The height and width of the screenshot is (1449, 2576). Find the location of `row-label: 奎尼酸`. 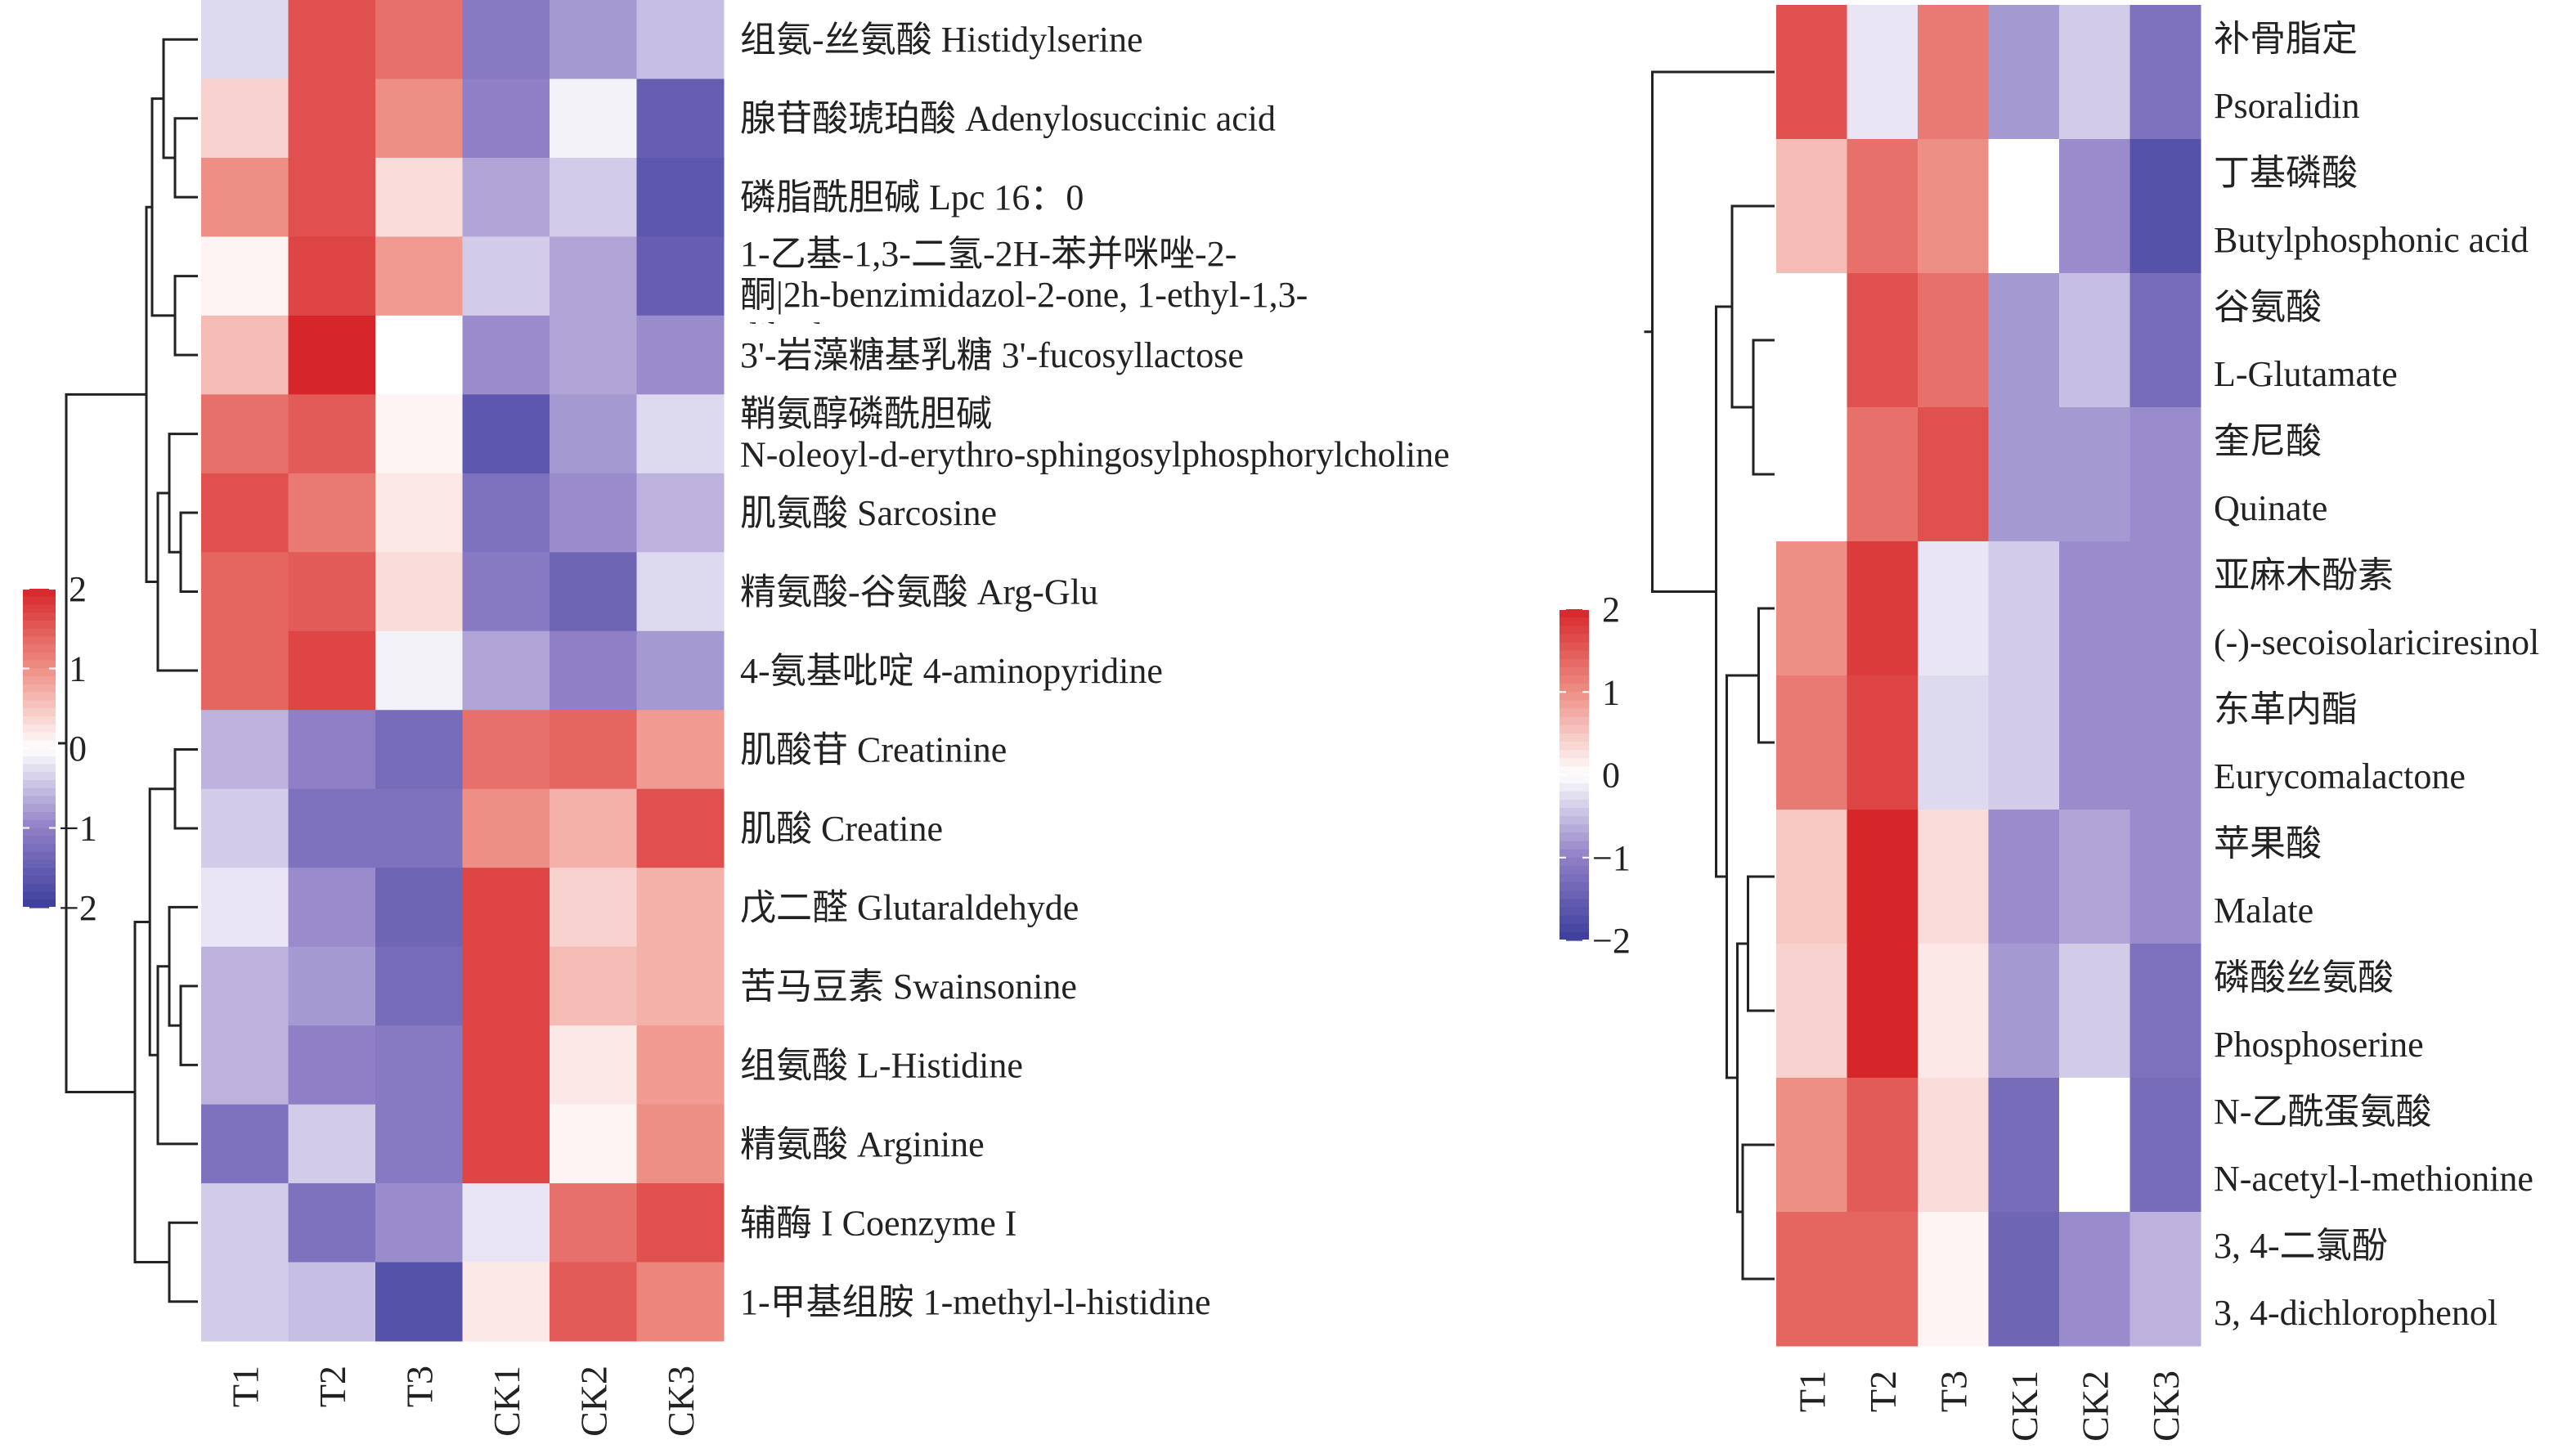

row-label: 奎尼酸 is located at coordinates (2268, 441).